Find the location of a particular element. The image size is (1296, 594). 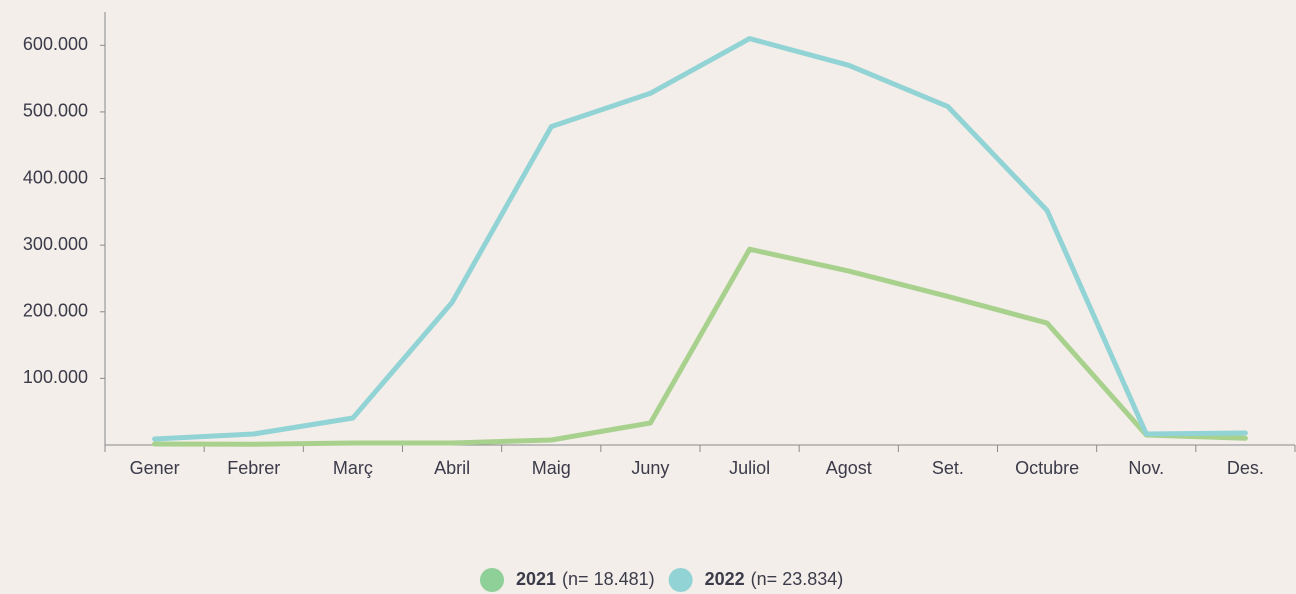

legend-entry: 2022 (n= 23.834) is located at coordinates (774, 579).